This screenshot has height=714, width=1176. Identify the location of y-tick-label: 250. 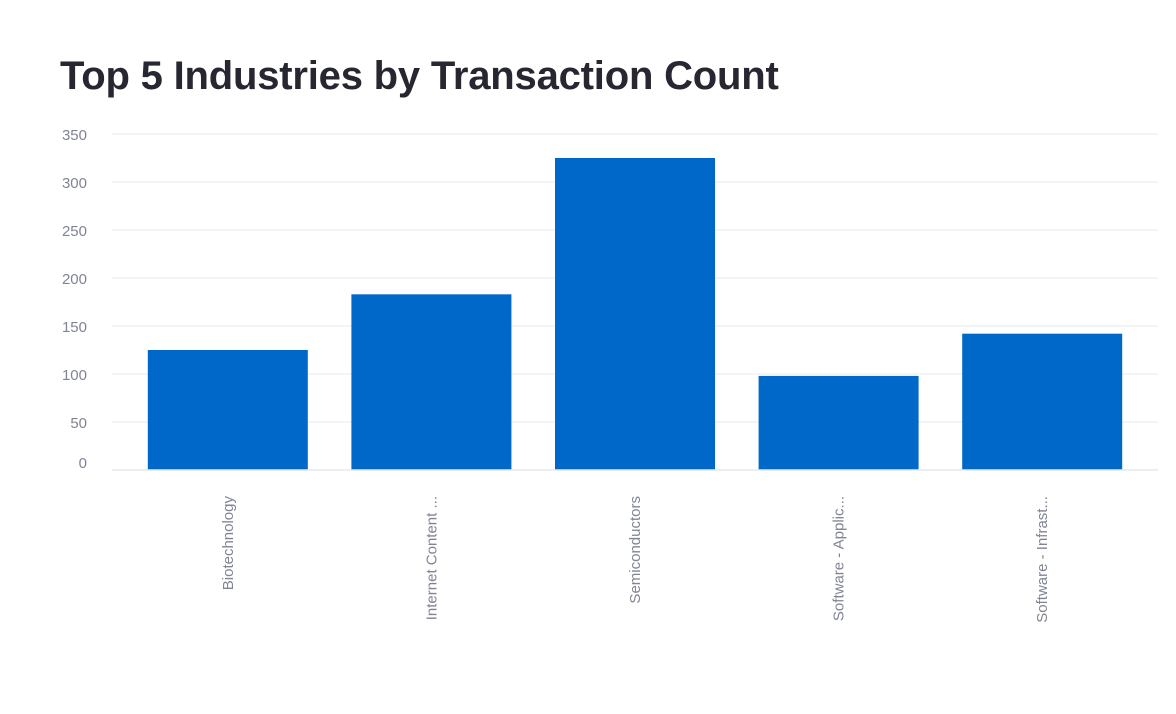
(74, 231).